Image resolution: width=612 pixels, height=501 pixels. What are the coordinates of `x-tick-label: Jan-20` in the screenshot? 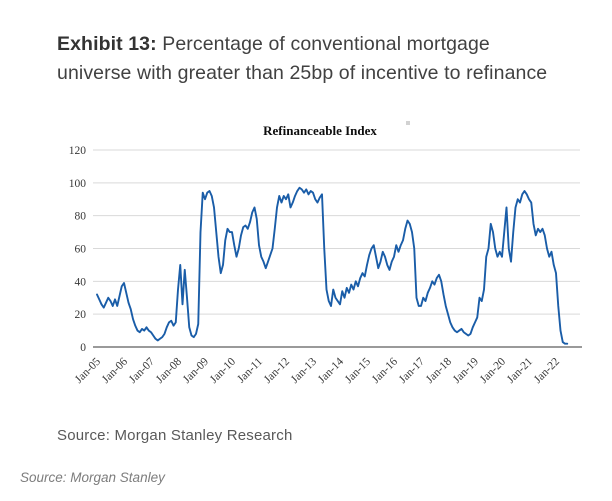 It's located at (493, 370).